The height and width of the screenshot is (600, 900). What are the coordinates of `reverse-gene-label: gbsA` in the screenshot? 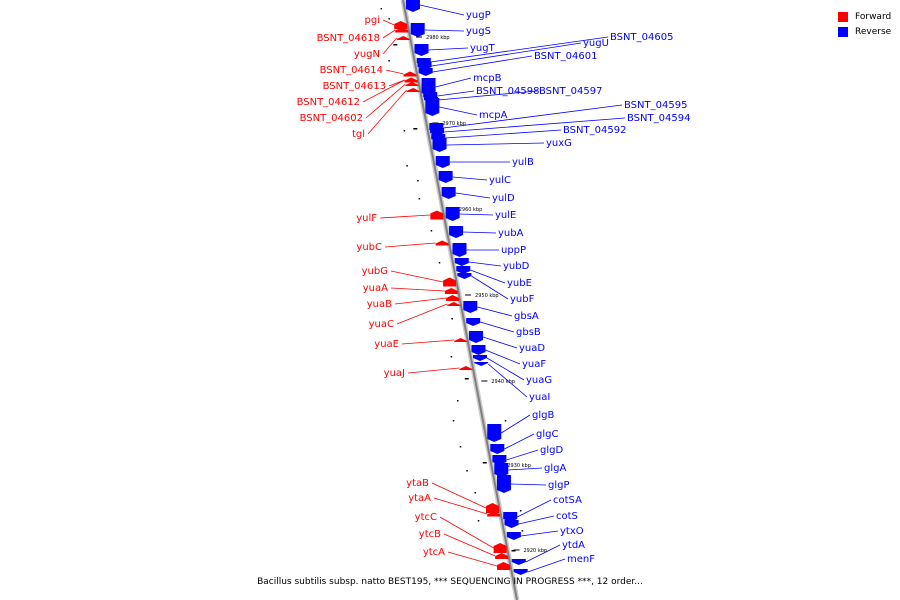 It's located at (526, 316).